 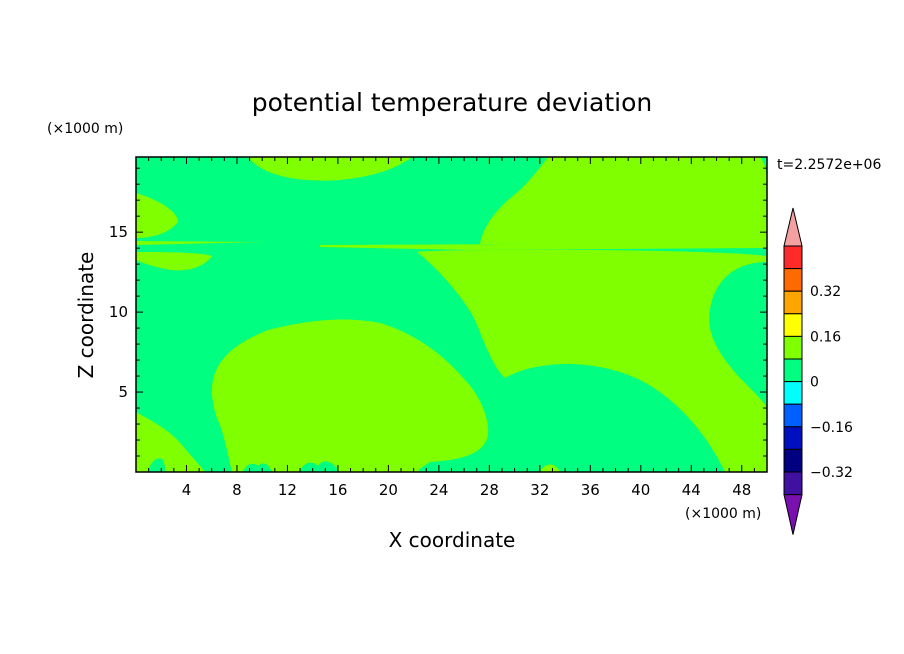 What do you see at coordinates (388, 490) in the screenshot?
I see `x-tick-label: 20` at bounding box center [388, 490].